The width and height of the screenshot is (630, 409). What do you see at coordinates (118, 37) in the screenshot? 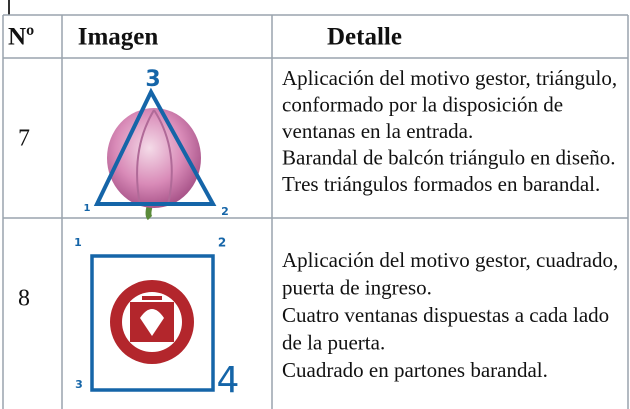
I see `header-cell: Imagen` at bounding box center [118, 37].